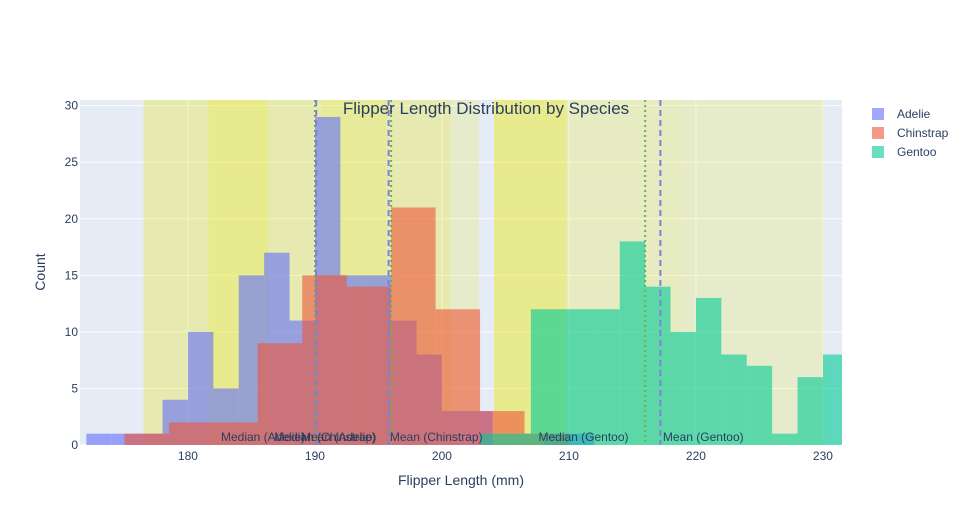 The image size is (972, 525). What do you see at coordinates (436, 437) in the screenshot?
I see `reference-line-label: Mean (Chinstrap)` at bounding box center [436, 437].